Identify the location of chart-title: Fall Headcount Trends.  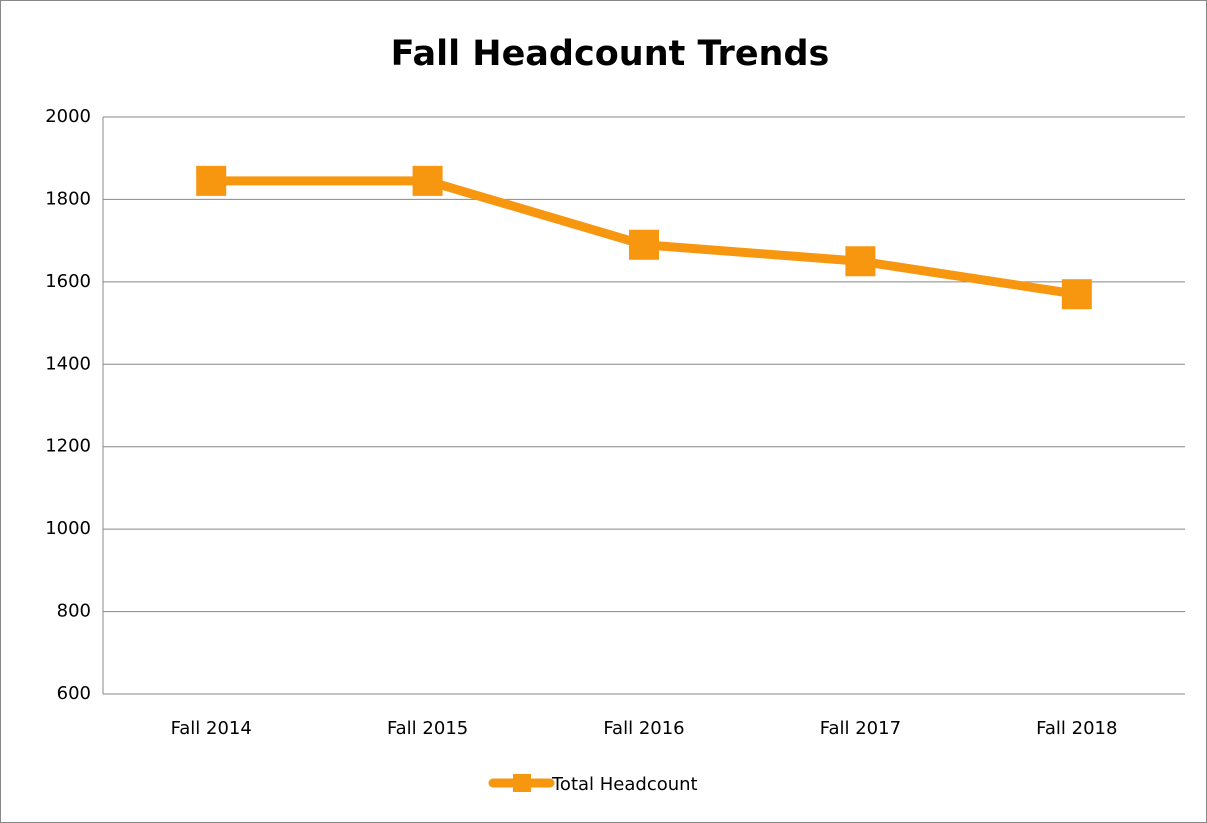
(610, 54).